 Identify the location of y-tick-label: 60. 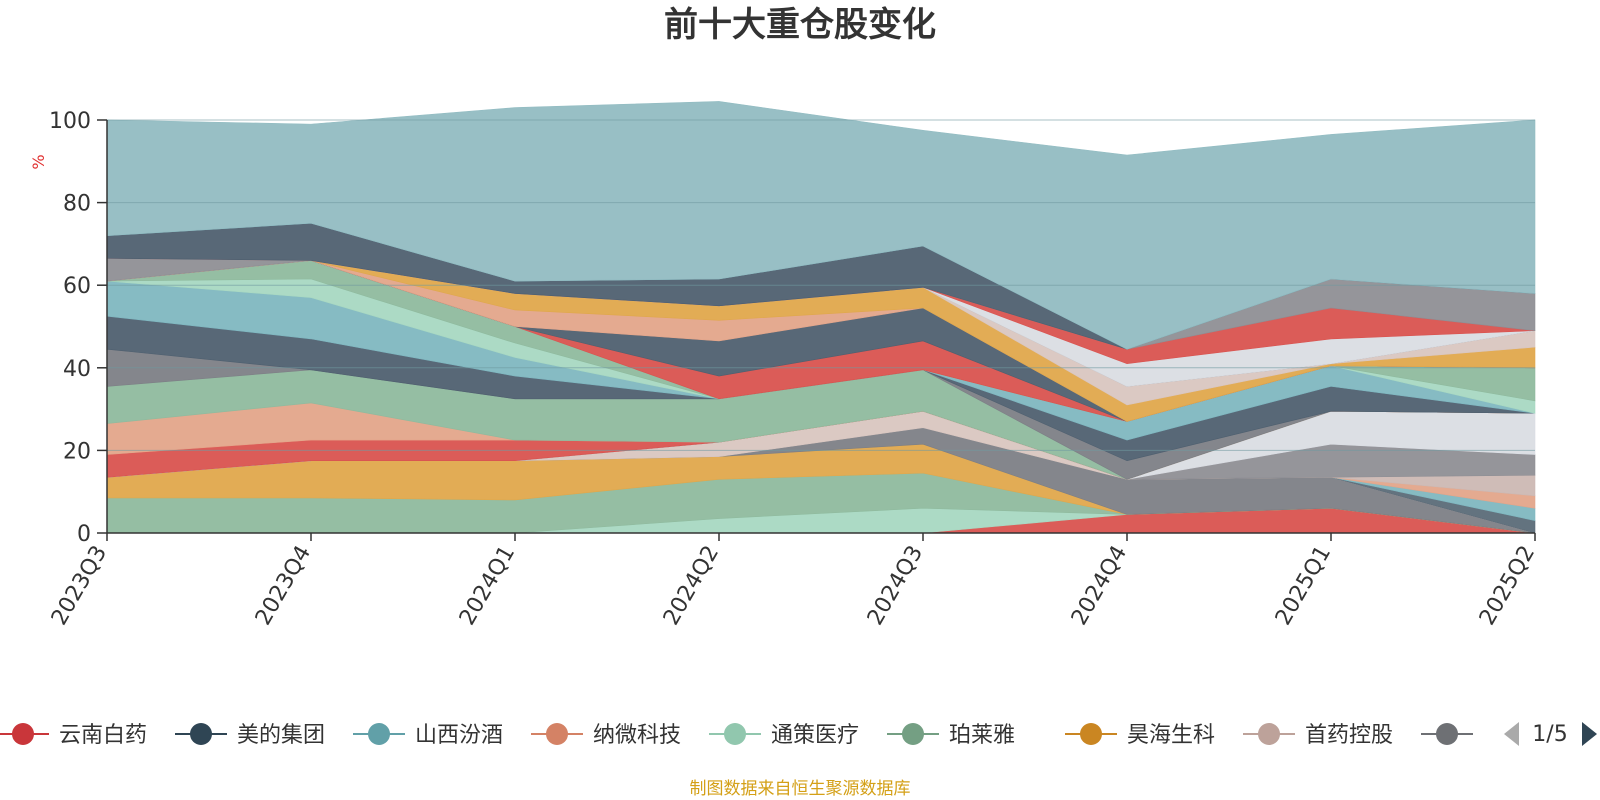
(77, 286).